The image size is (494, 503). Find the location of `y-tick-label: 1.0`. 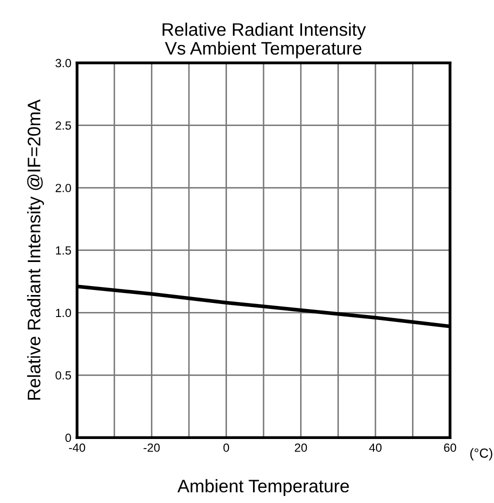

y-tick-label: 1.0 is located at coordinates (64, 313).